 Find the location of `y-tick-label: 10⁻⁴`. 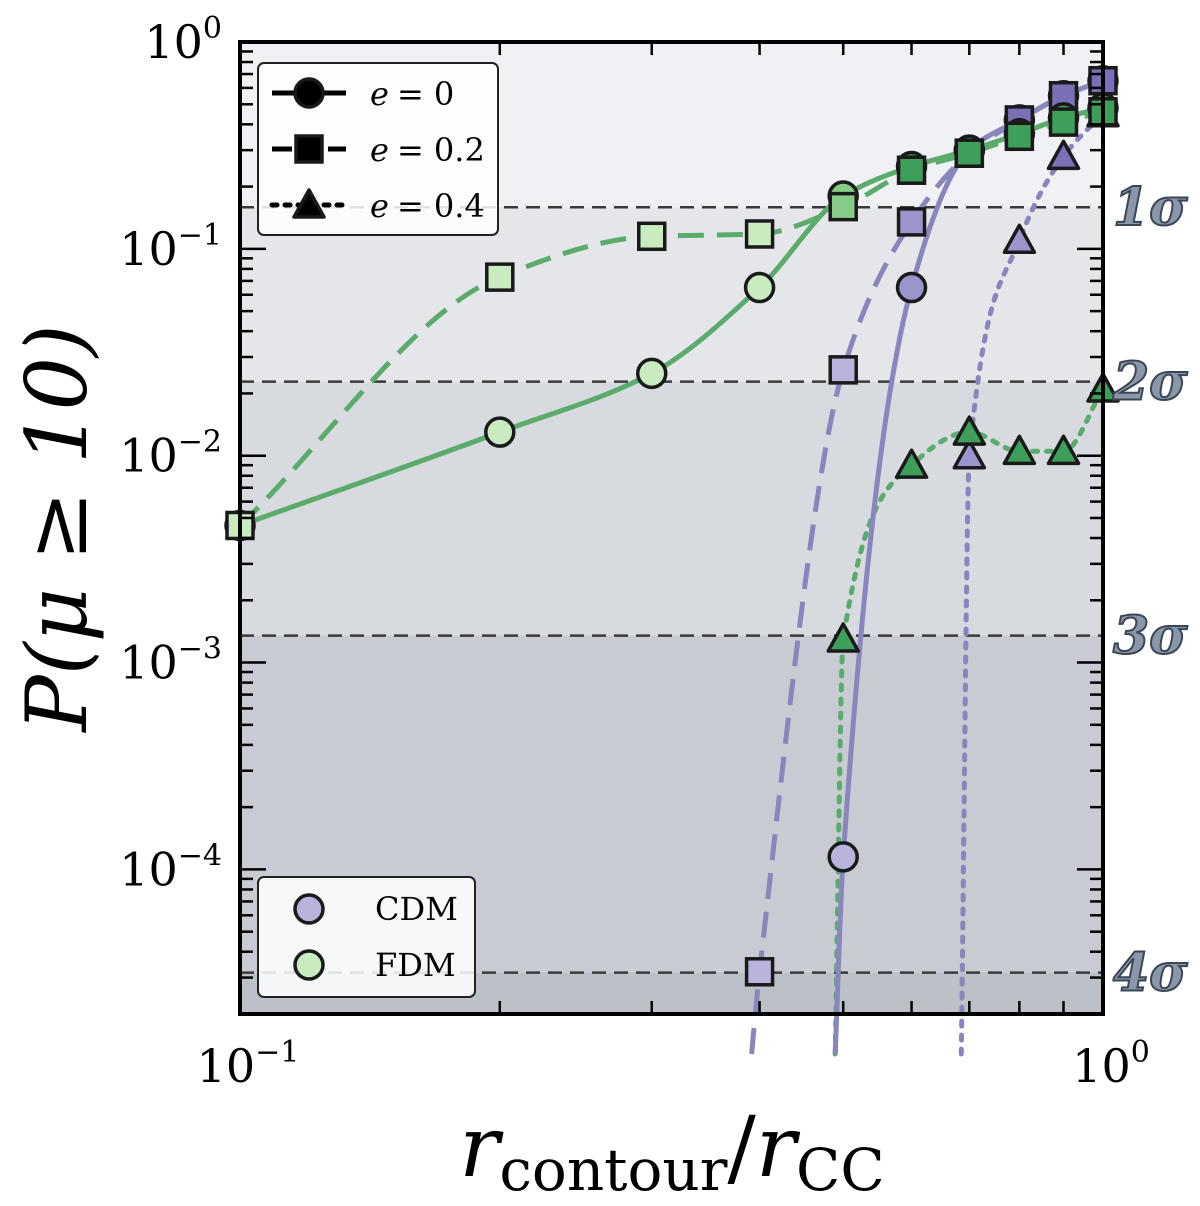

y-tick-label: 10⁻⁴ is located at coordinates (170, 867).